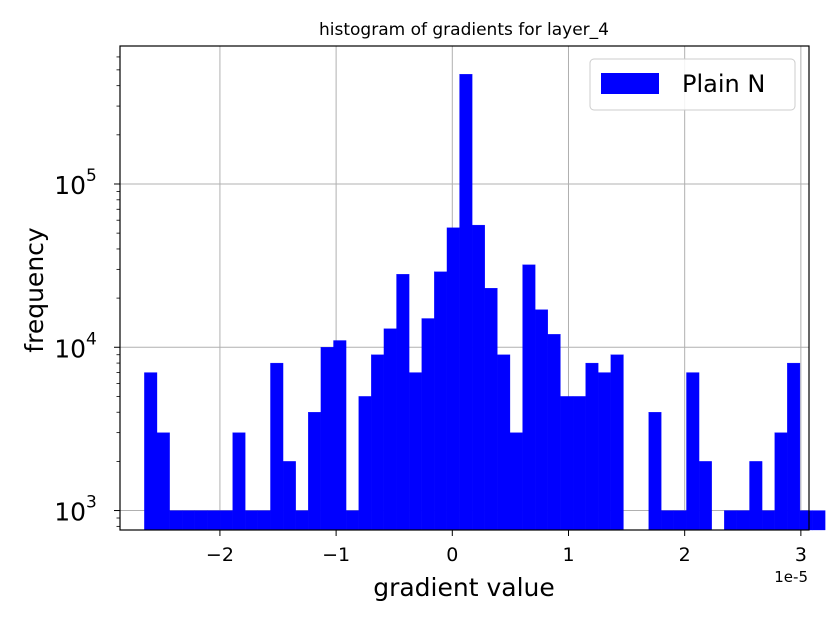 This screenshot has height=623, width=830. Describe the element at coordinates (506, 548) in the screenshot. I see `x-axis-ticks: −2 −1 0 1 2 3` at that location.